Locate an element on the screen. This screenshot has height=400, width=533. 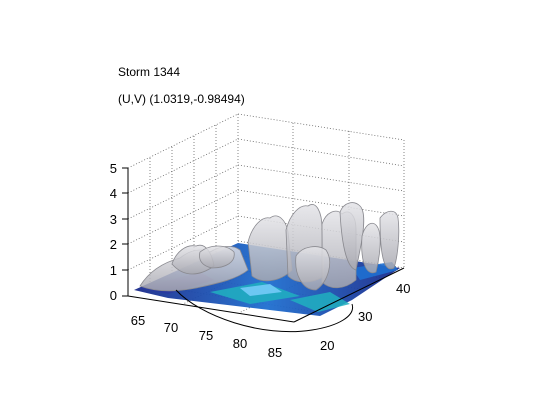
x-tick-label: 75 is located at coordinates (206, 335).